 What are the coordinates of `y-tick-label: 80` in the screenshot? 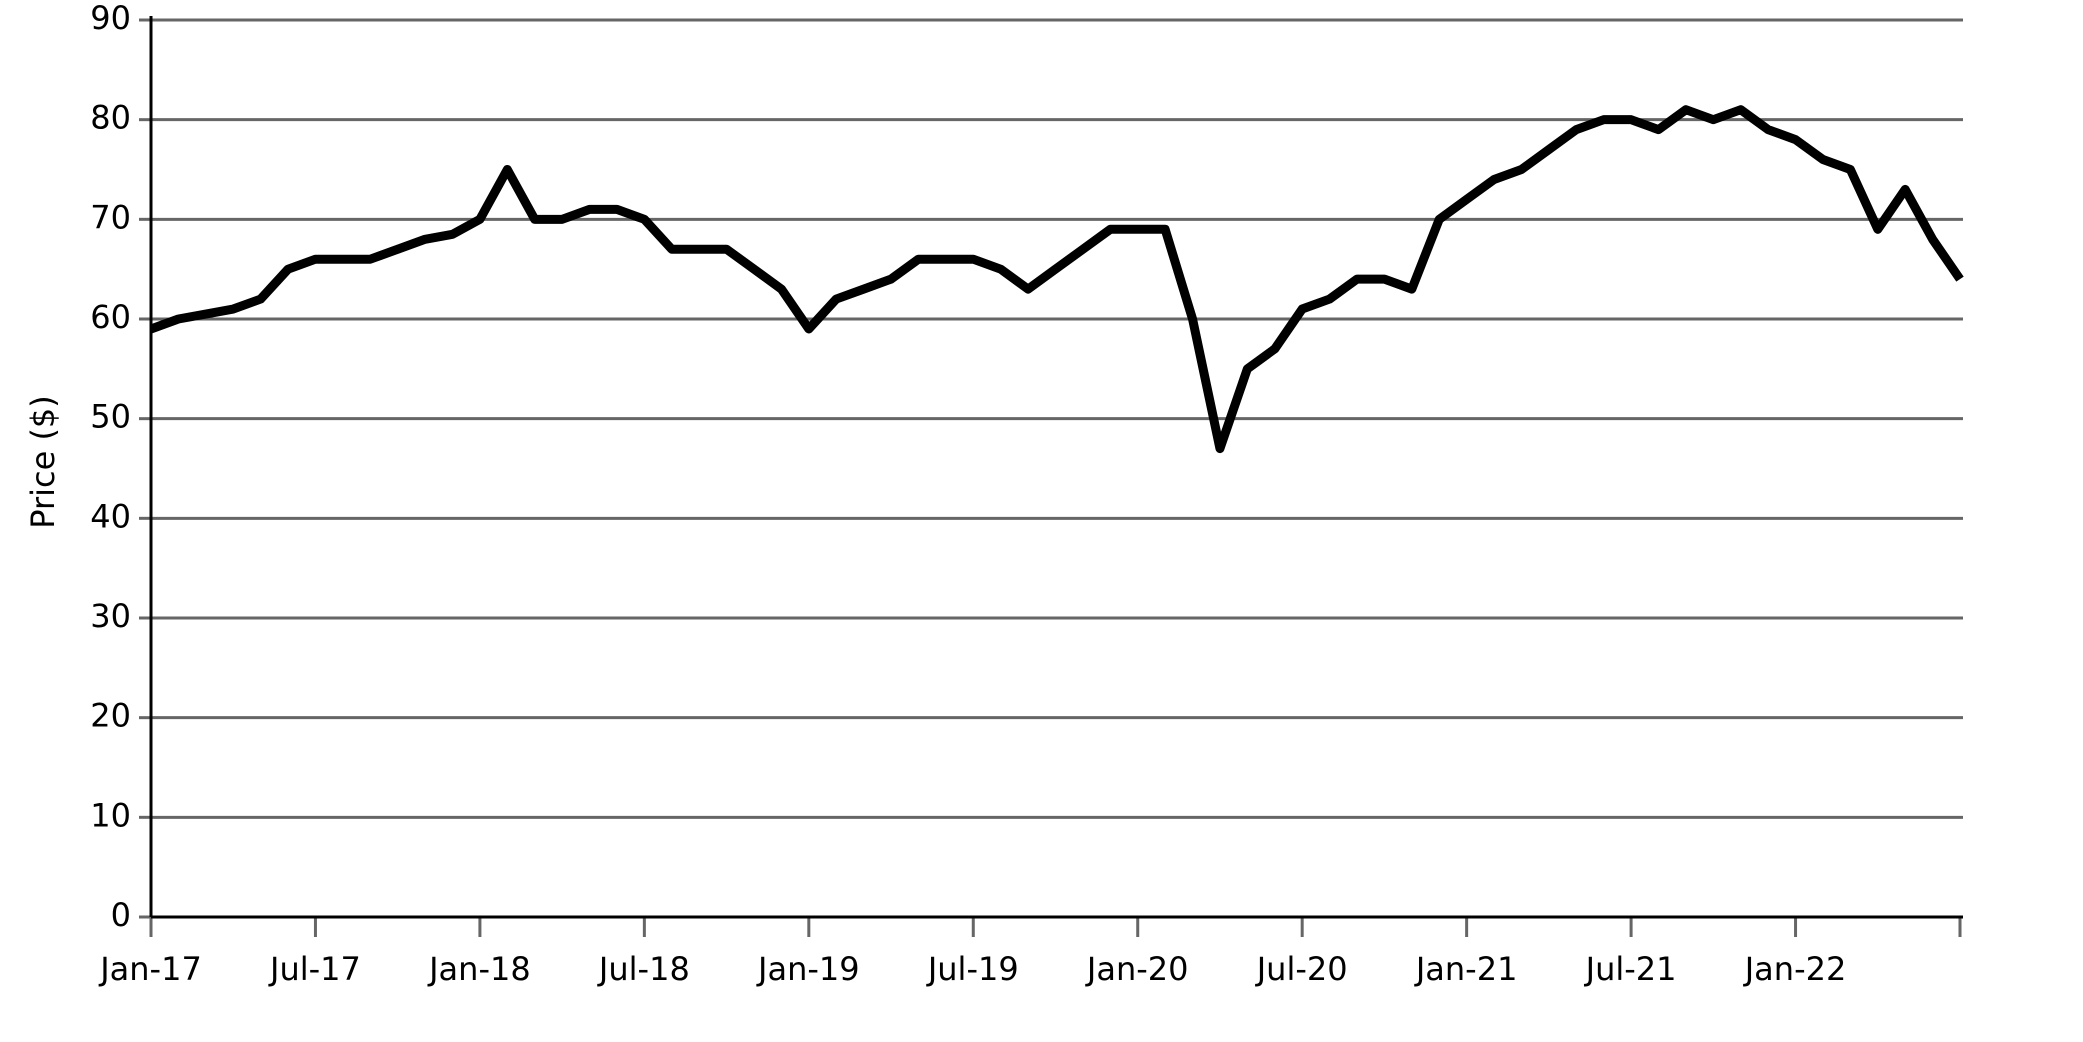 It's located at (110, 118).